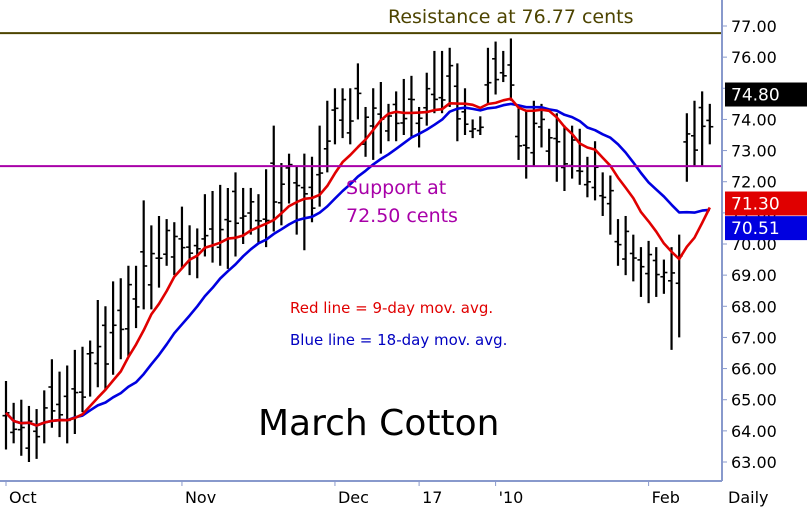  Describe the element at coordinates (353, 497) in the screenshot. I see `x-tick-label: Dec` at that location.